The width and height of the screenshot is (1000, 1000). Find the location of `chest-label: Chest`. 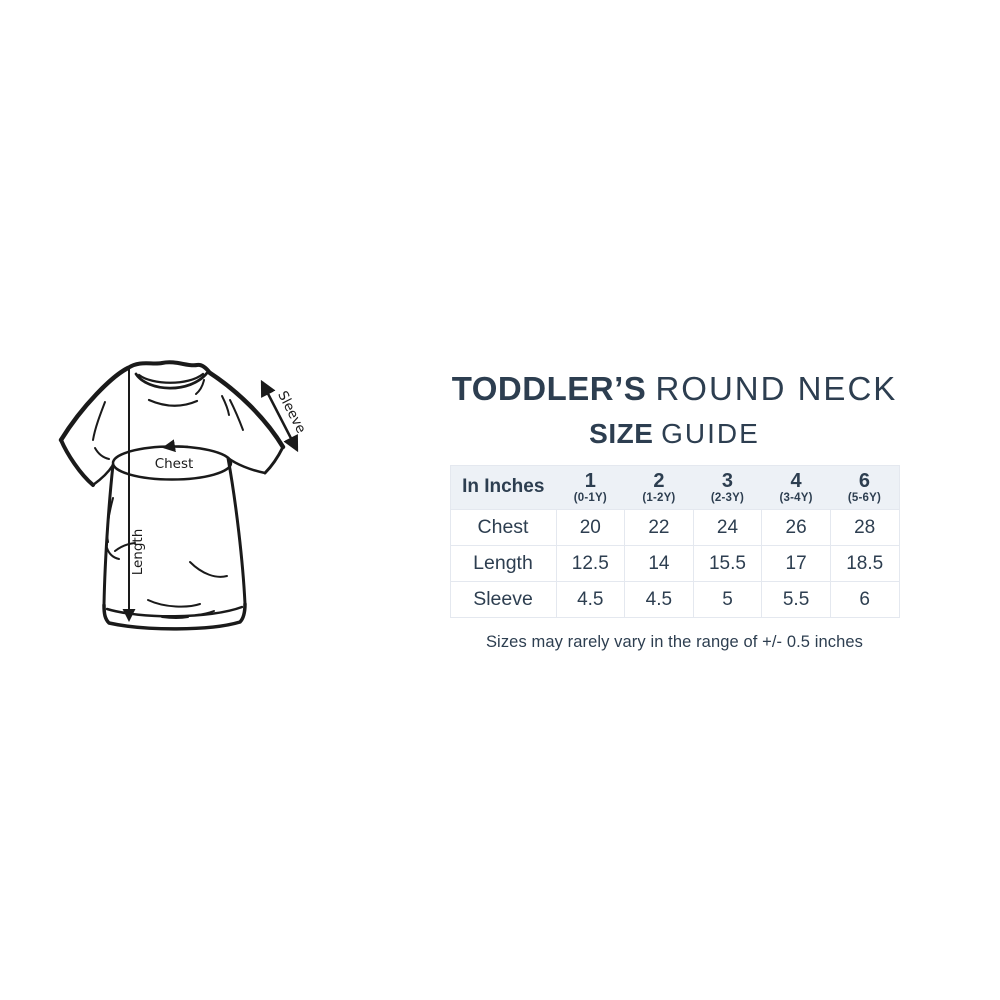

chest-label: Chest is located at coordinates (174, 464).